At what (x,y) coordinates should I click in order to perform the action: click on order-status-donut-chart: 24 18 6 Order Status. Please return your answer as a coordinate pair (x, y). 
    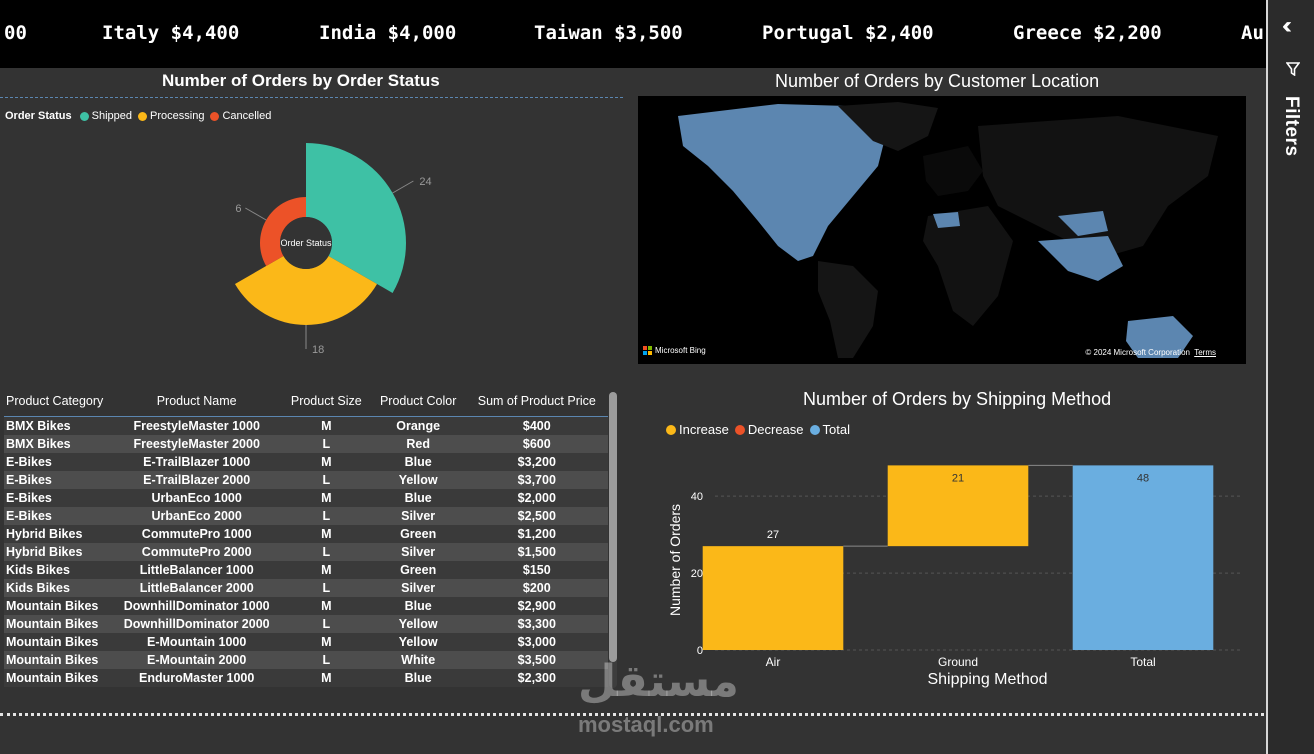
    Looking at the image, I should click on (330, 242).